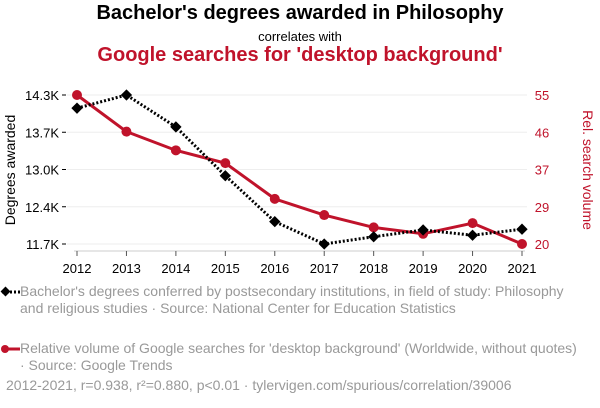  What do you see at coordinates (42, 95) in the screenshot?
I see `y-tick-label-left: 14.3K` at bounding box center [42, 95].